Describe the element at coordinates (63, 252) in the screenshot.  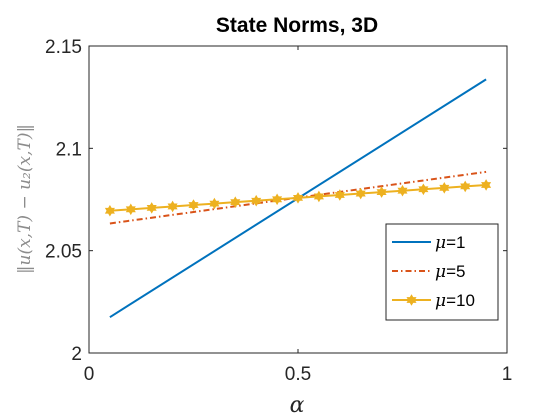
I see `y-tick-label: 2.05` at that location.